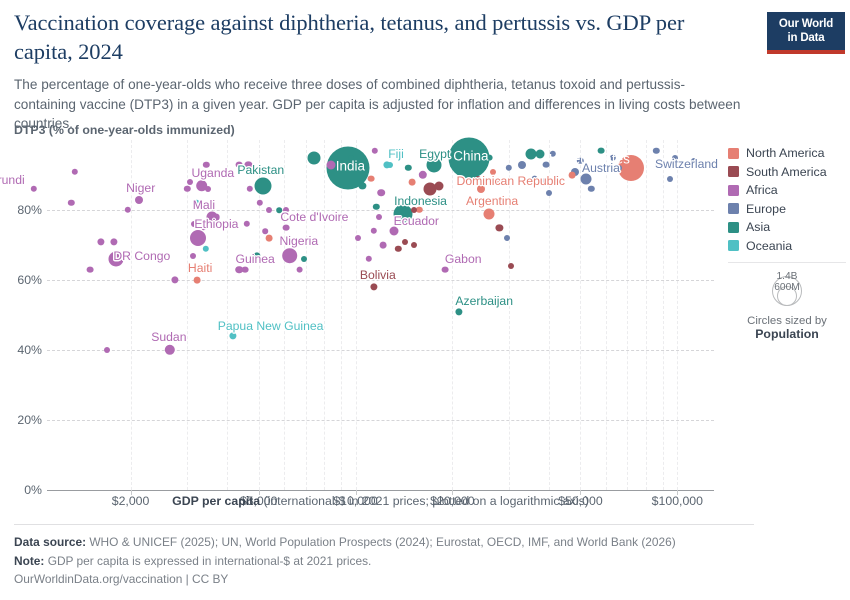 The height and width of the screenshot is (600, 850). What do you see at coordinates (33, 189) in the screenshot?
I see `data-point-burundi` at bounding box center [33, 189].